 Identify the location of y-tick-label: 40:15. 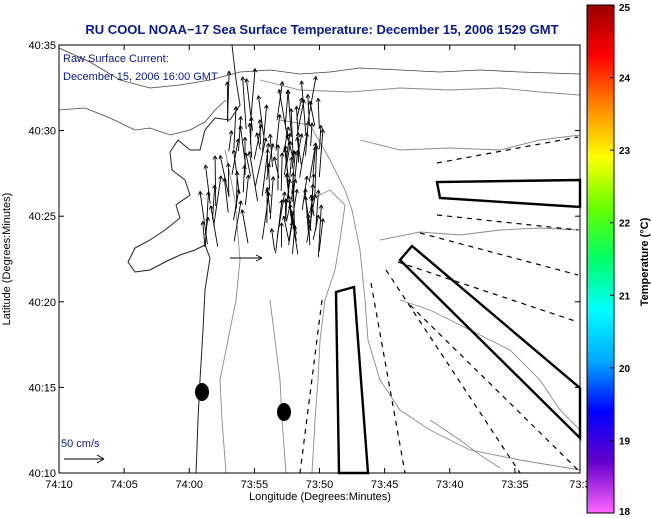
(42, 388).